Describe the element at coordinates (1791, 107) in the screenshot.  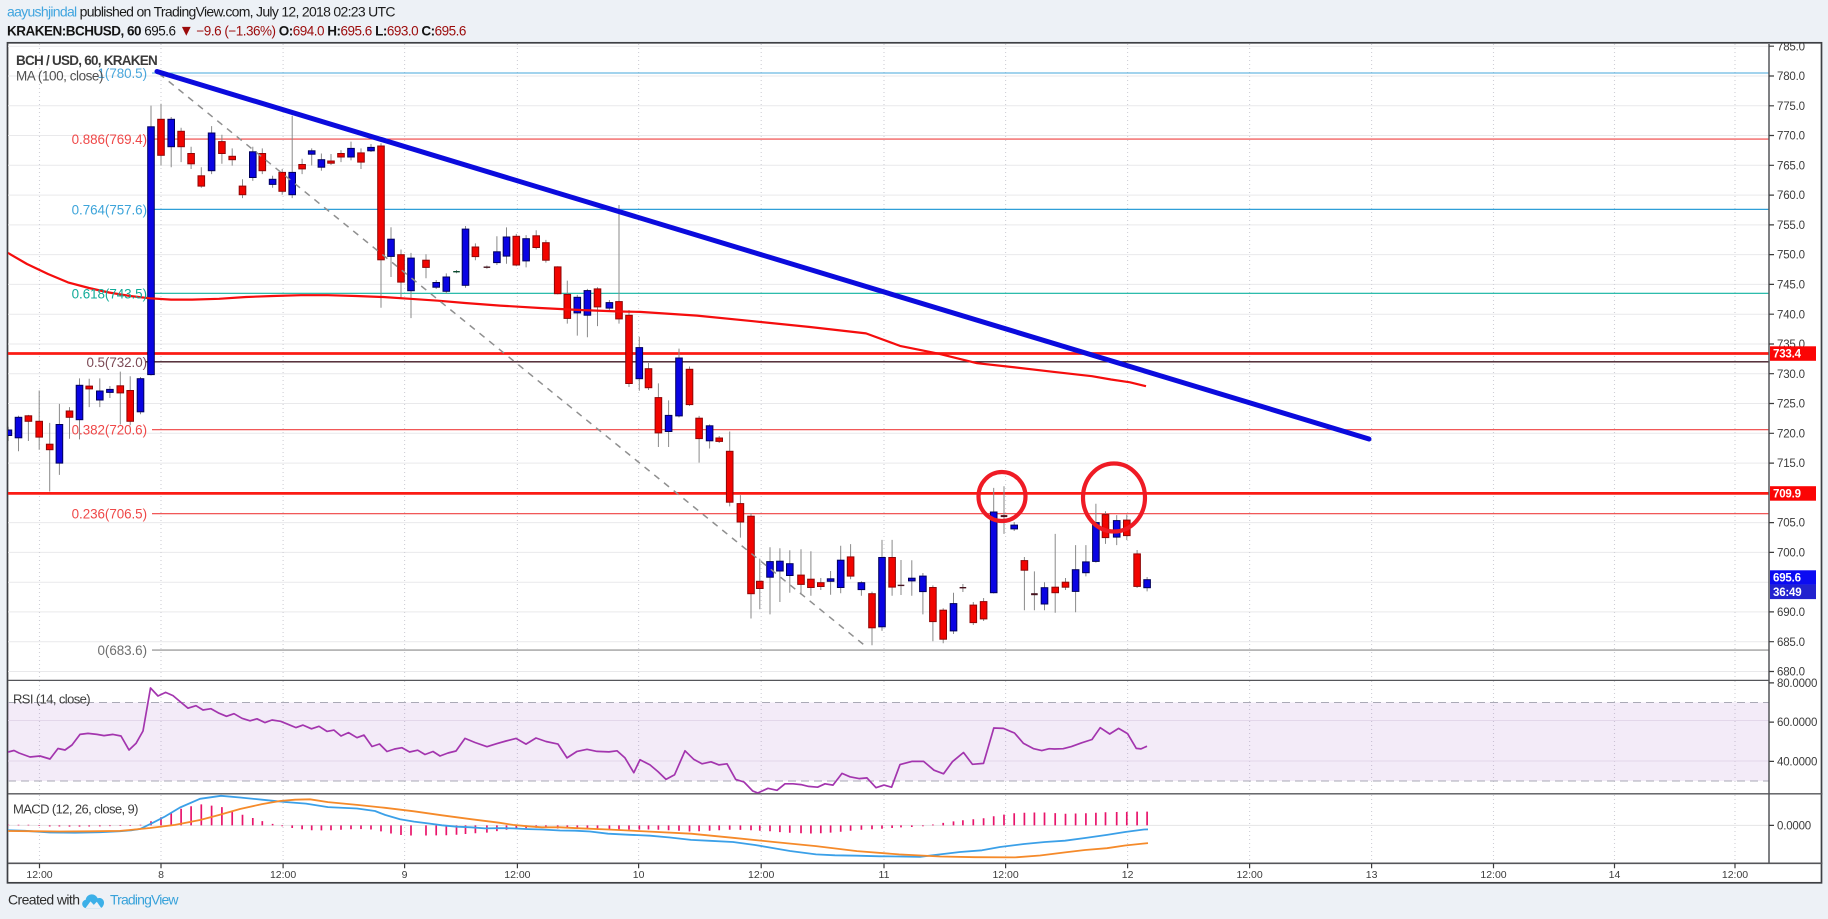
I see `svg-text: 775.0` at that location.